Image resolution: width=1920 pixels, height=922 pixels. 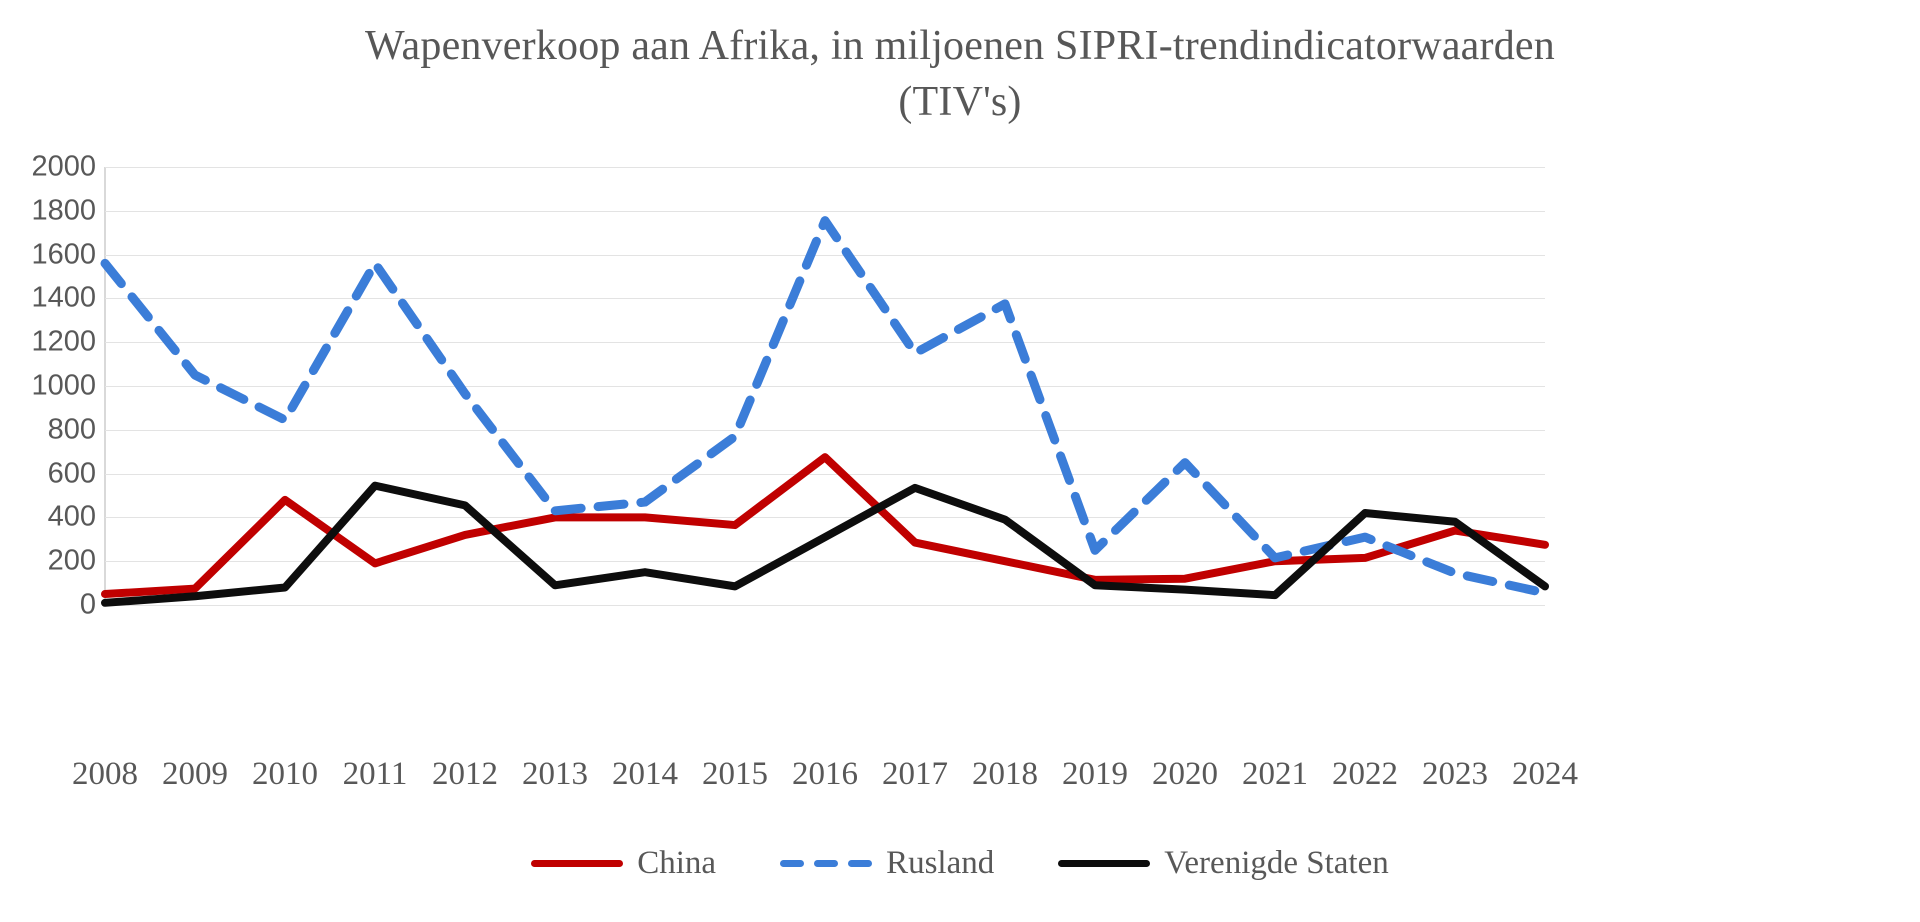 I want to click on legend-item-china: China, so click(x=623, y=863).